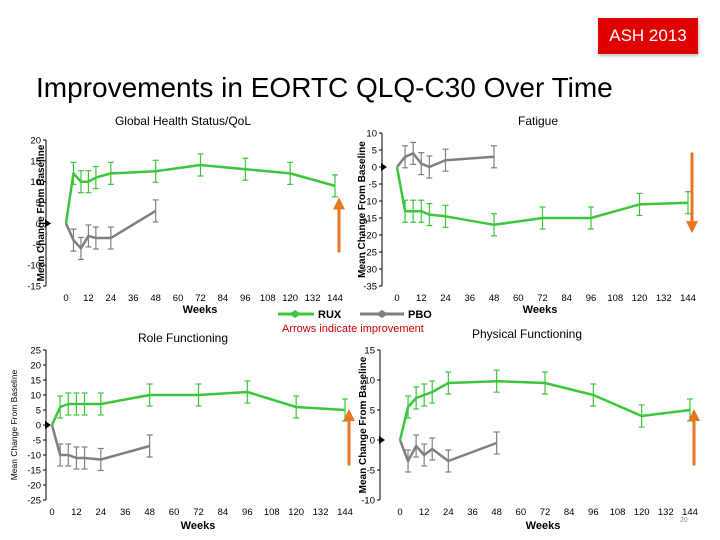  What do you see at coordinates (496, 512) in the screenshot?
I see `physical-functioning-x-tick-label: 48` at bounding box center [496, 512].